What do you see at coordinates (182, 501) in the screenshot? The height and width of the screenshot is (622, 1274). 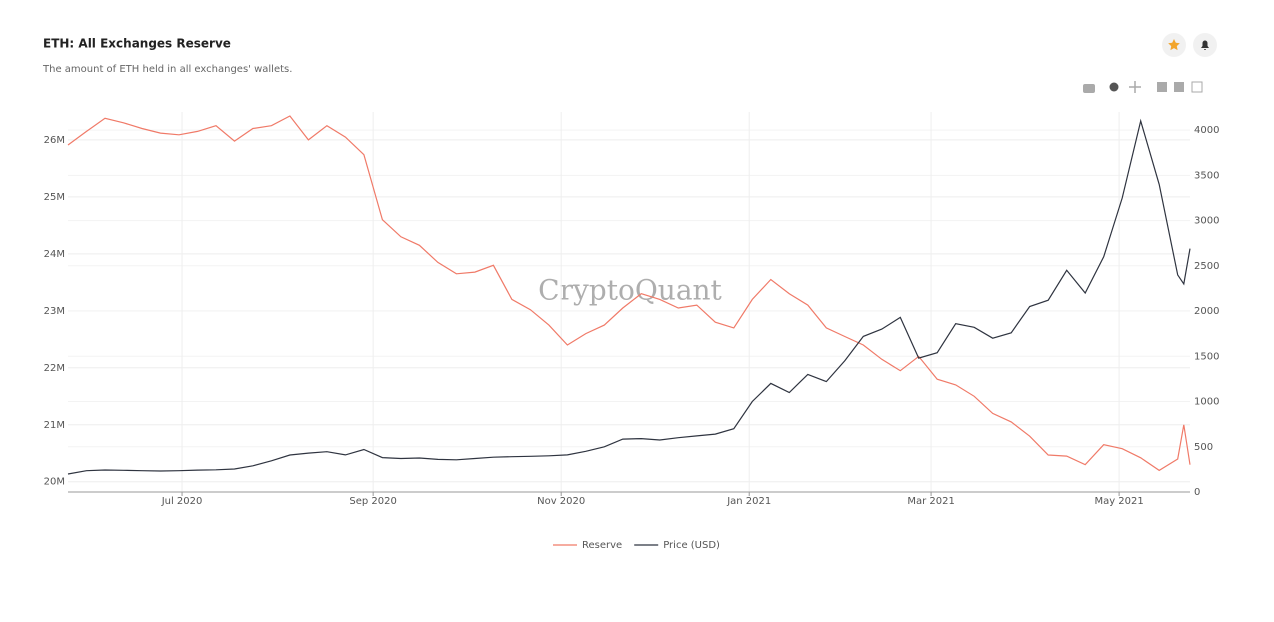 I see `x-tick-label: Jul 2020` at bounding box center [182, 501].